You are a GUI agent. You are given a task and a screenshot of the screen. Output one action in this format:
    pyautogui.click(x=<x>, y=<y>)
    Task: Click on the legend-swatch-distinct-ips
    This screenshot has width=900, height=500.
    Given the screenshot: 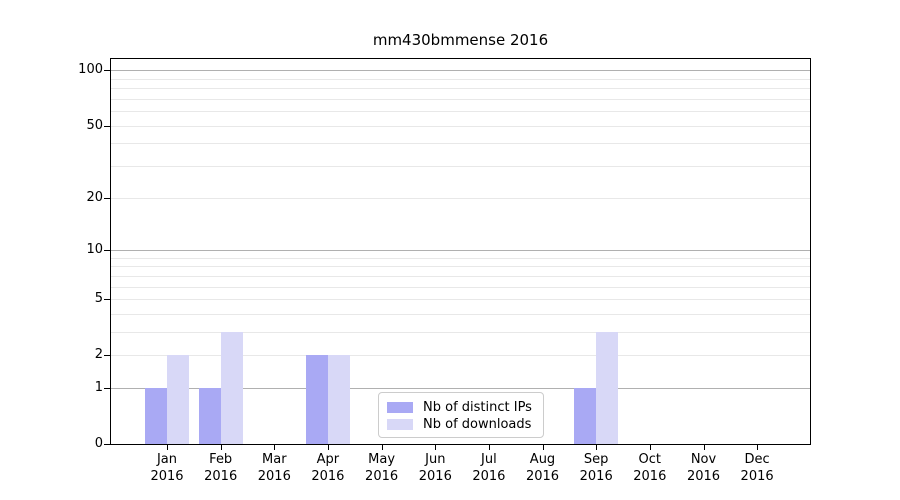 What is the action you would take?
    pyautogui.click(x=400, y=407)
    